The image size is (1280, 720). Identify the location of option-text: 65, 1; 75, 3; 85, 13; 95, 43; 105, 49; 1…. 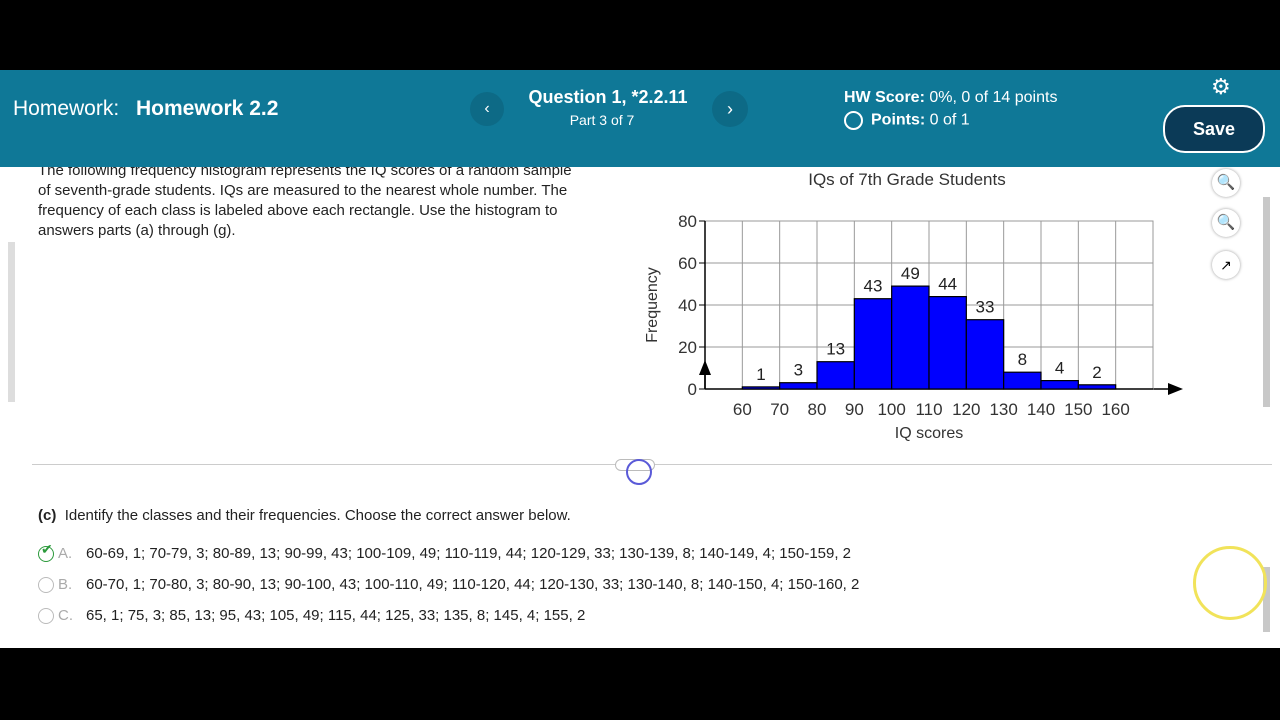
(336, 615).